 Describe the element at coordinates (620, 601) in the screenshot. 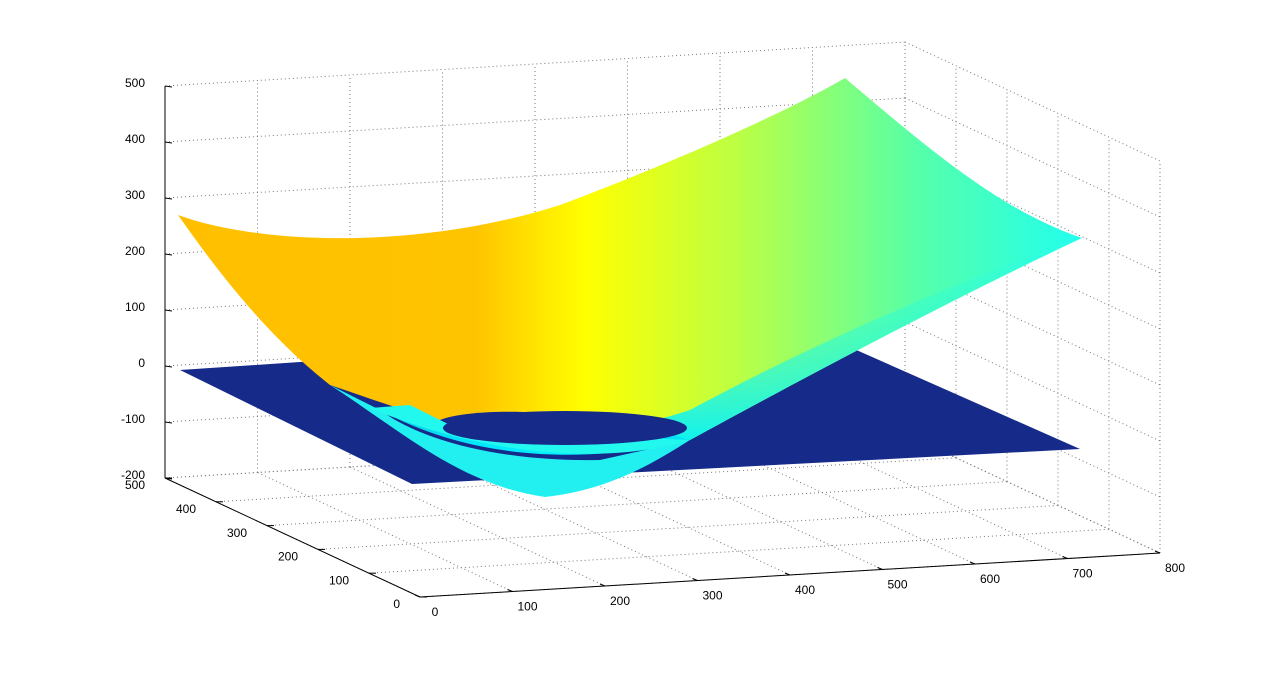

I see `x-tick-label: 200` at that location.